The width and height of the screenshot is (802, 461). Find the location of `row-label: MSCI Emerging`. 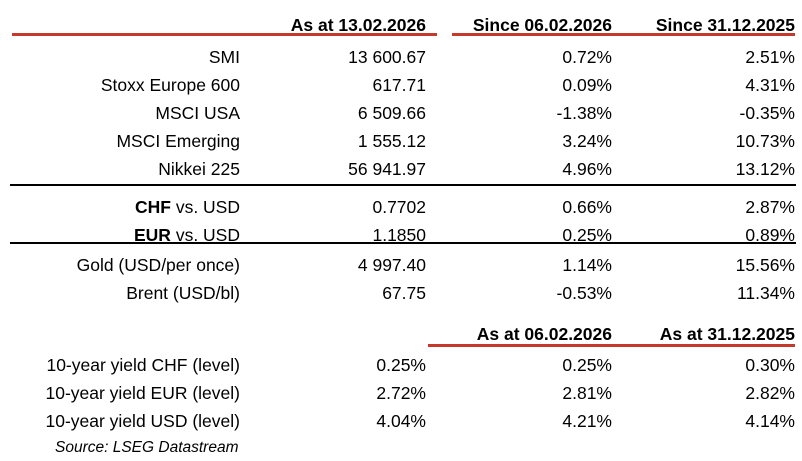

row-label: MSCI Emerging is located at coordinates (127, 141).